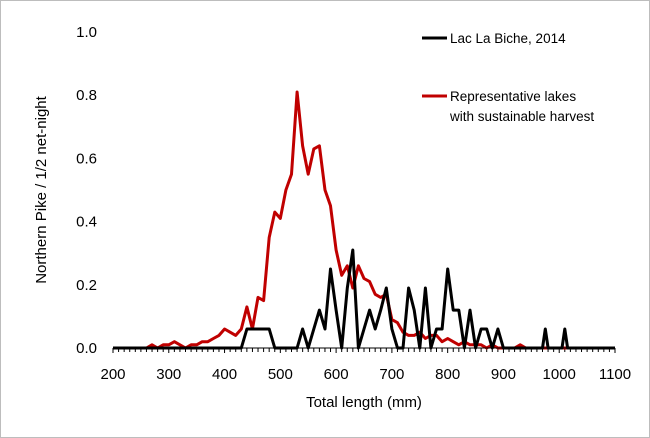  What do you see at coordinates (280, 374) in the screenshot?
I see `x-tick-label: 500` at bounding box center [280, 374].